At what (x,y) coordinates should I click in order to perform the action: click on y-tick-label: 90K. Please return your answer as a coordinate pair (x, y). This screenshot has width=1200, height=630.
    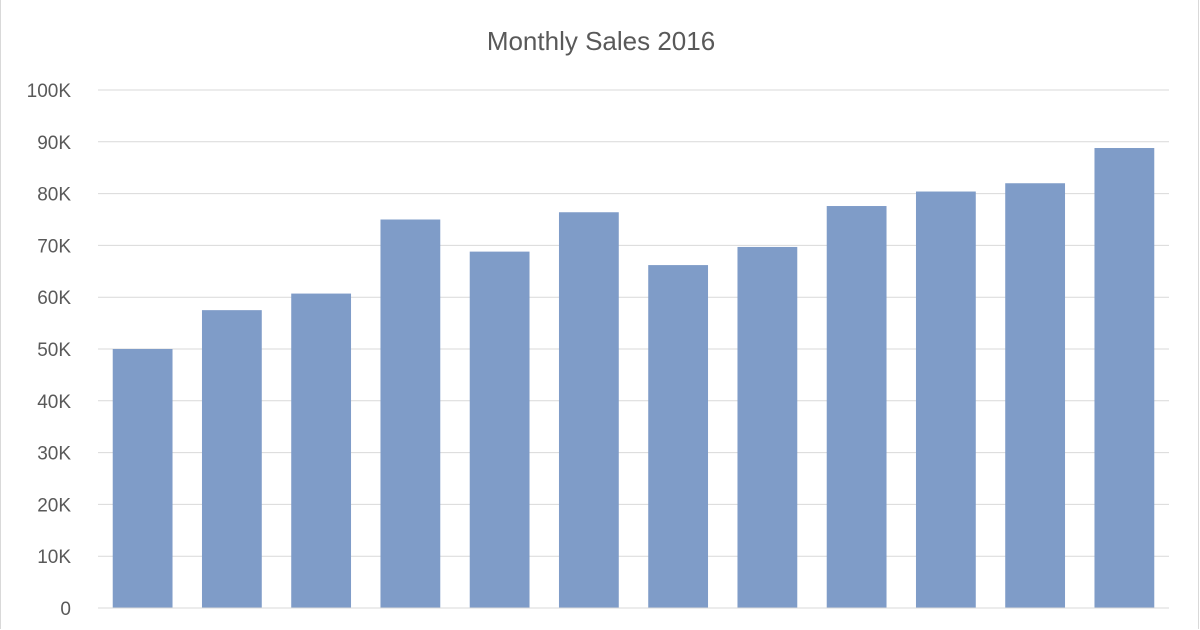
    Looking at the image, I should click on (54, 143).